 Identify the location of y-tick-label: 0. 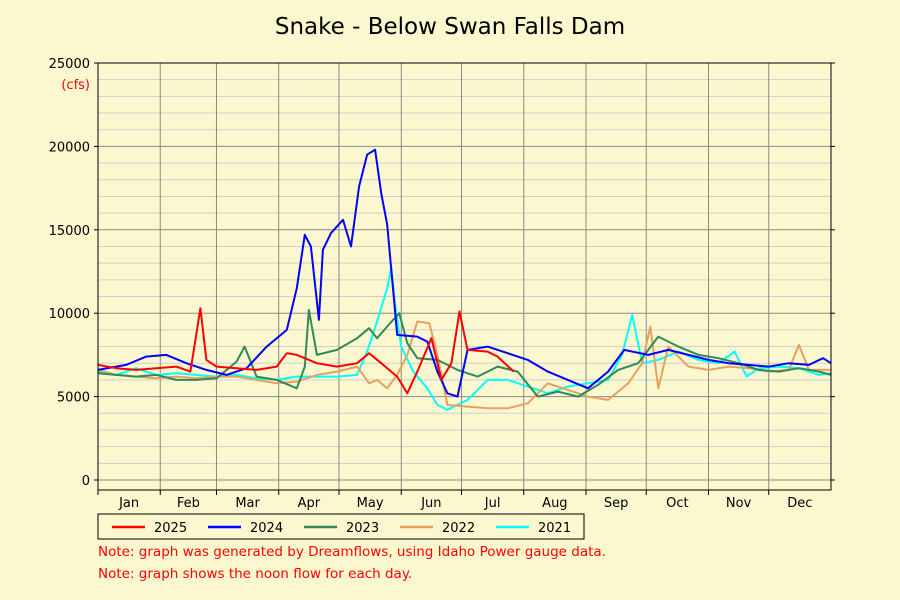
(86, 481).